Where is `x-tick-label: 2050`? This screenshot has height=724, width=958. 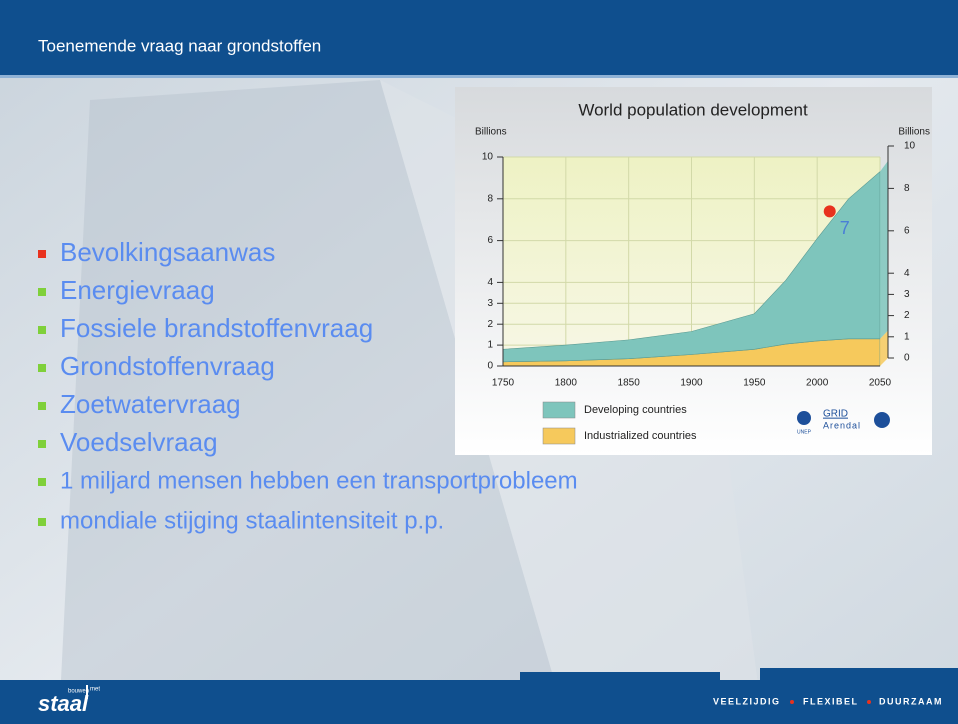 x-tick-label: 2050 is located at coordinates (880, 383).